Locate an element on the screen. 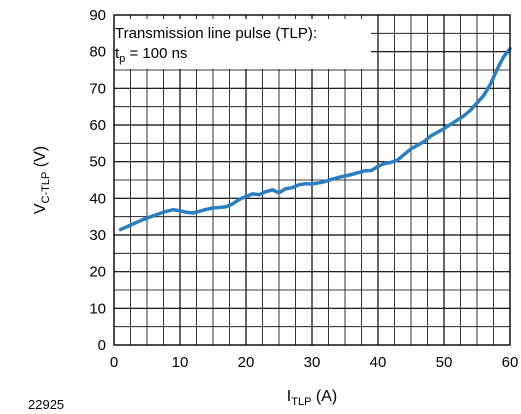 The width and height of the screenshot is (521, 414). y-tick-label: 0 is located at coordinates (102, 345).